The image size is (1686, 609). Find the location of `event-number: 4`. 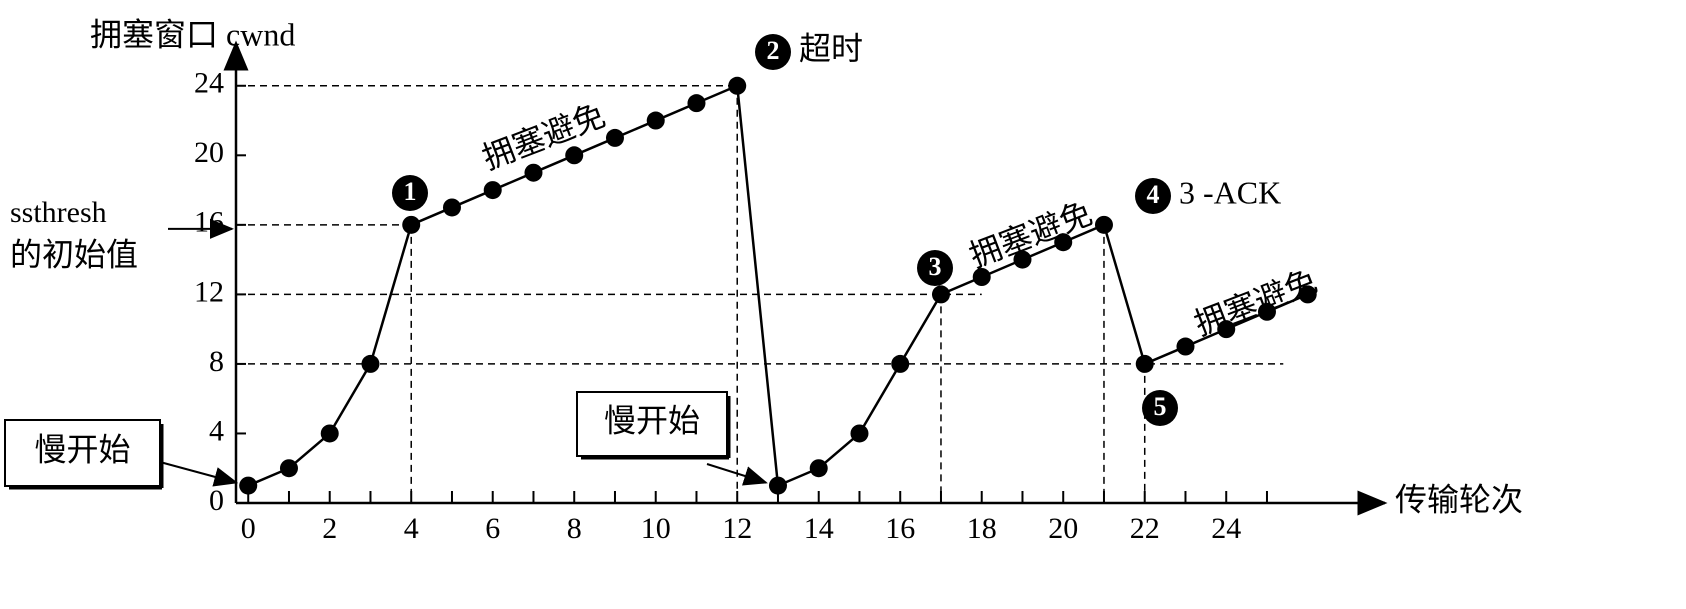

event-number: 4 is located at coordinates (1153, 194).